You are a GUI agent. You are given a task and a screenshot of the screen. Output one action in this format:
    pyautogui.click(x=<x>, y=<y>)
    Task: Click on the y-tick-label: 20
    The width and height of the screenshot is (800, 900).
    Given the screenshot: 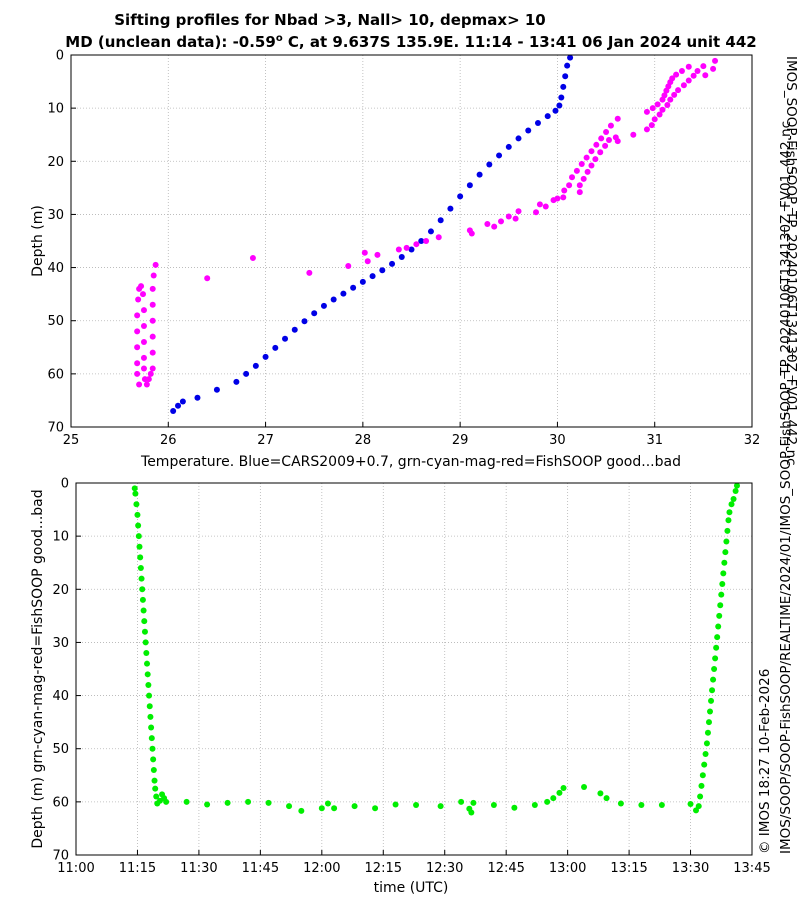 What is the action you would take?
    pyautogui.click(x=55, y=162)
    